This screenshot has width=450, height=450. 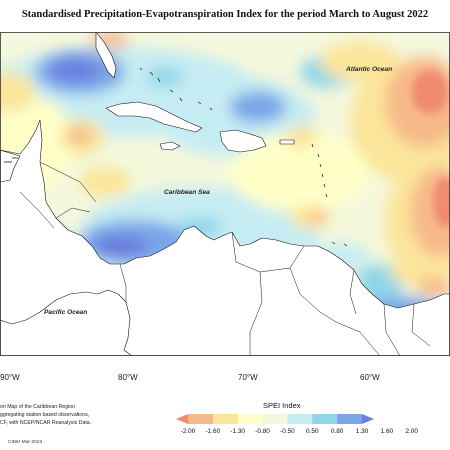 I want to click on hispaniola, so click(x=243, y=141).